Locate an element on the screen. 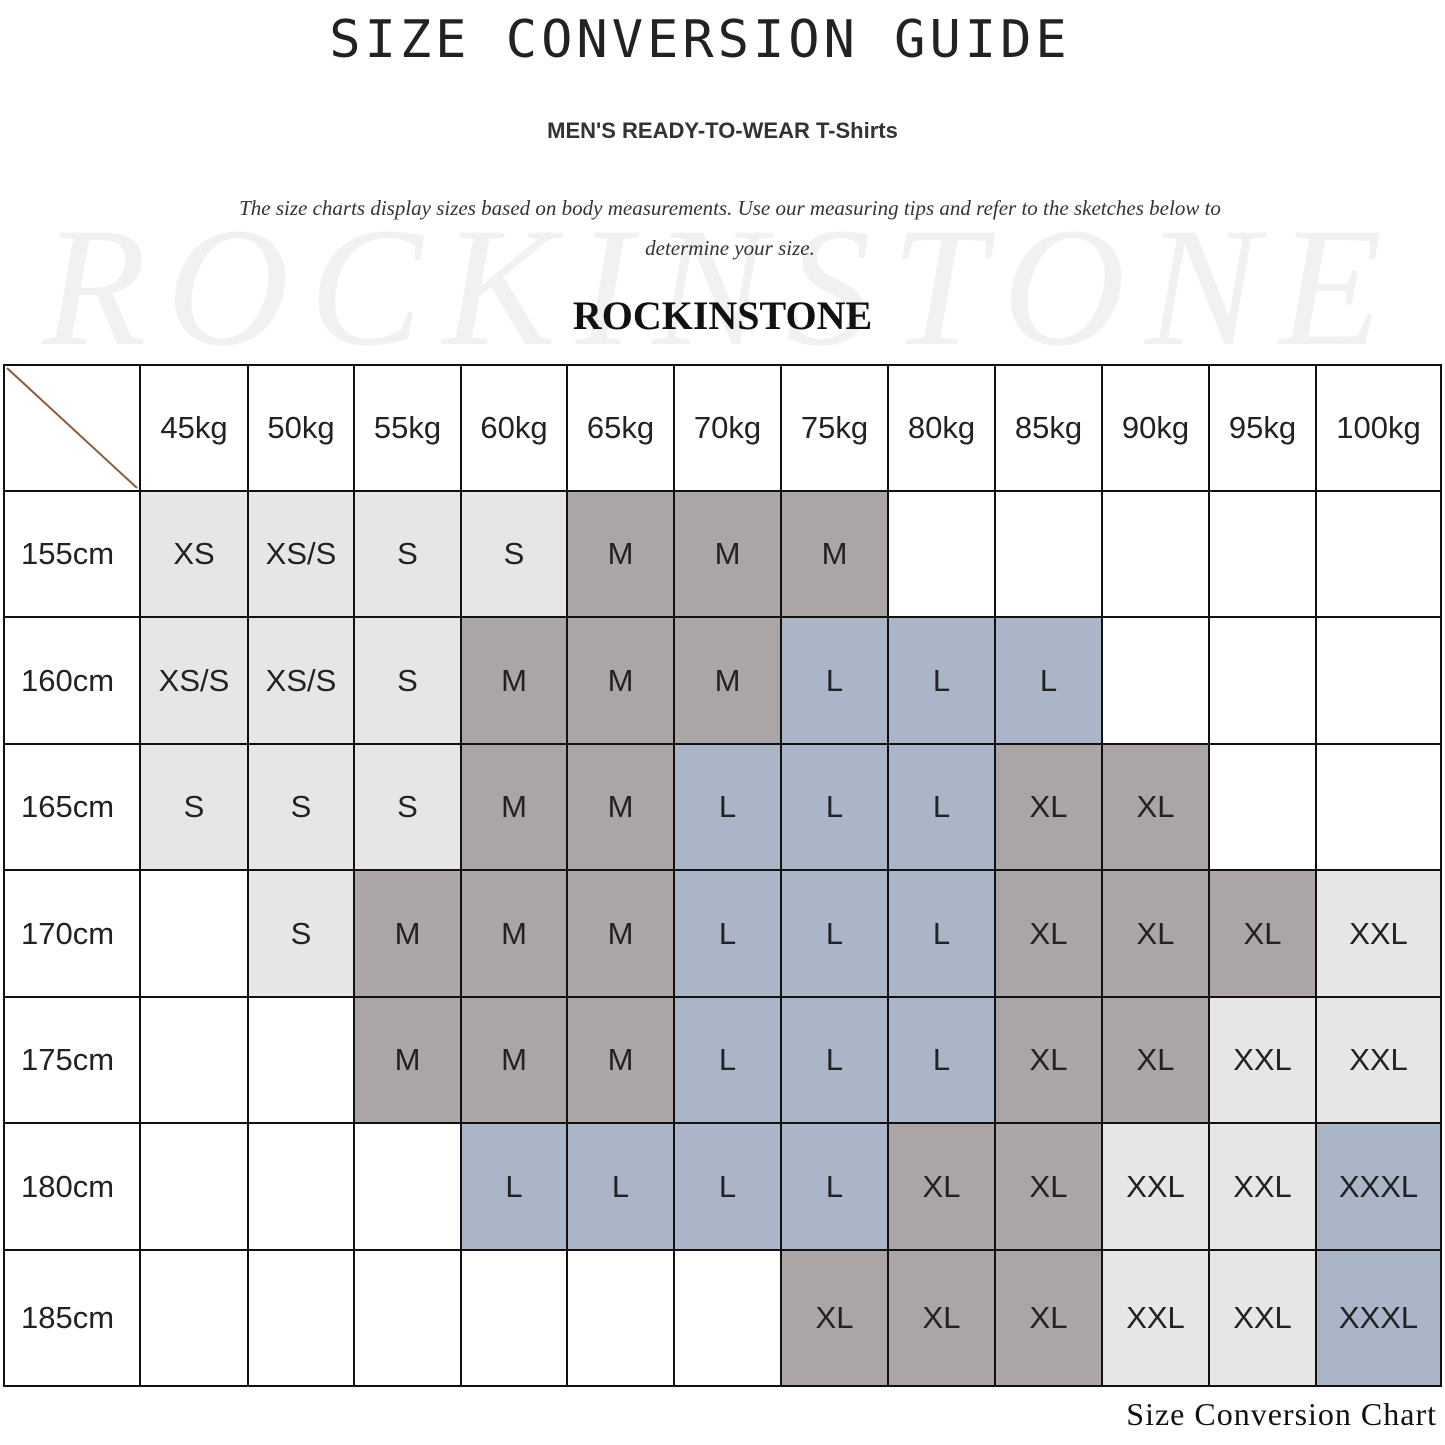 The image size is (1445, 1445). weight-header: 95kg is located at coordinates (1262, 428).